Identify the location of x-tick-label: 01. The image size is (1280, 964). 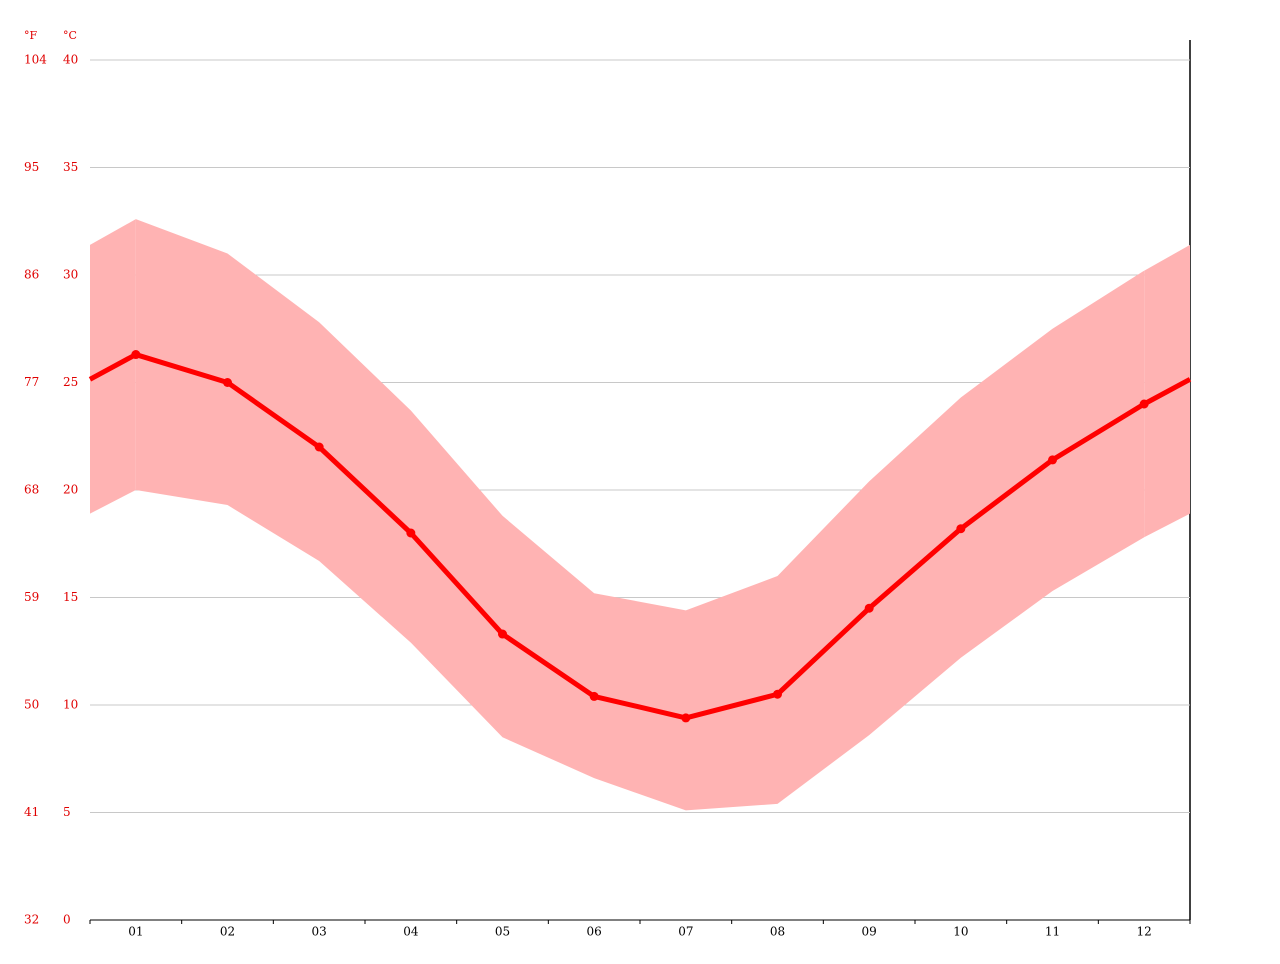
(135, 932).